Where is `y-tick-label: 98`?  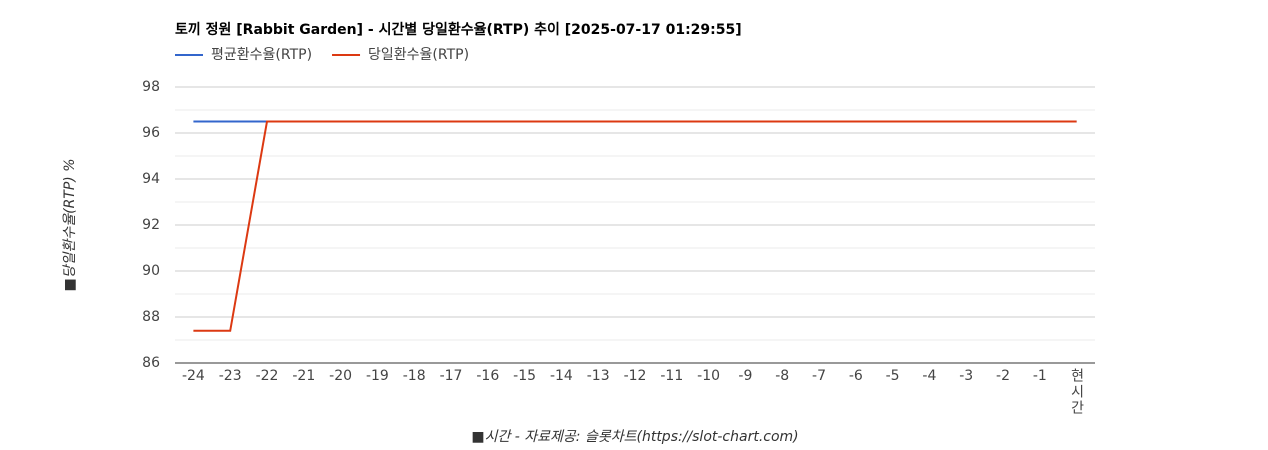
y-tick-label: 98 is located at coordinates (151, 87).